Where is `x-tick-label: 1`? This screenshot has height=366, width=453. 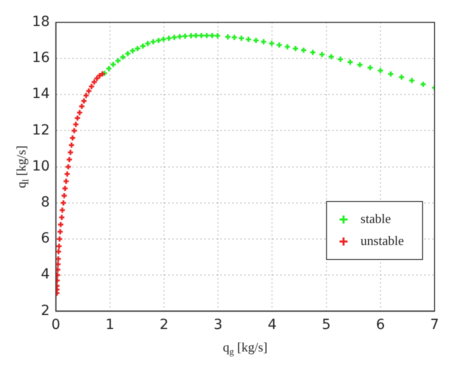 x-tick-label: 1 is located at coordinates (109, 325).